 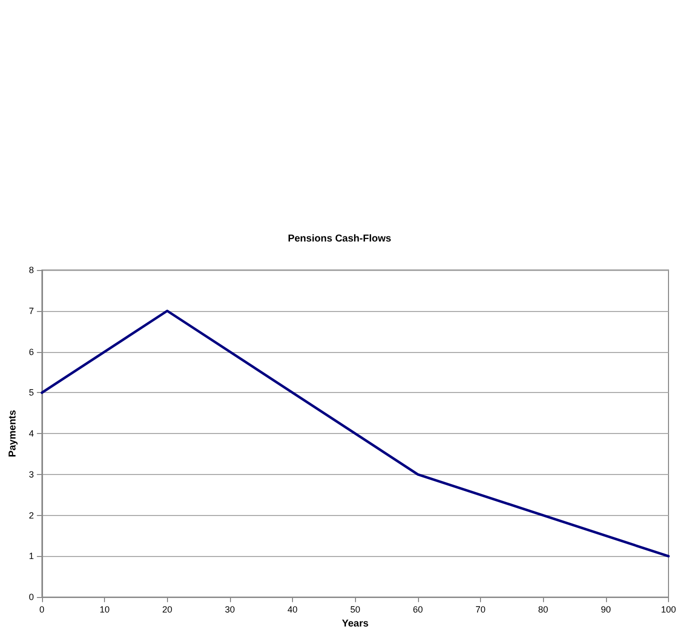 What do you see at coordinates (31, 433) in the screenshot?
I see `y-tick-label: 4` at bounding box center [31, 433].